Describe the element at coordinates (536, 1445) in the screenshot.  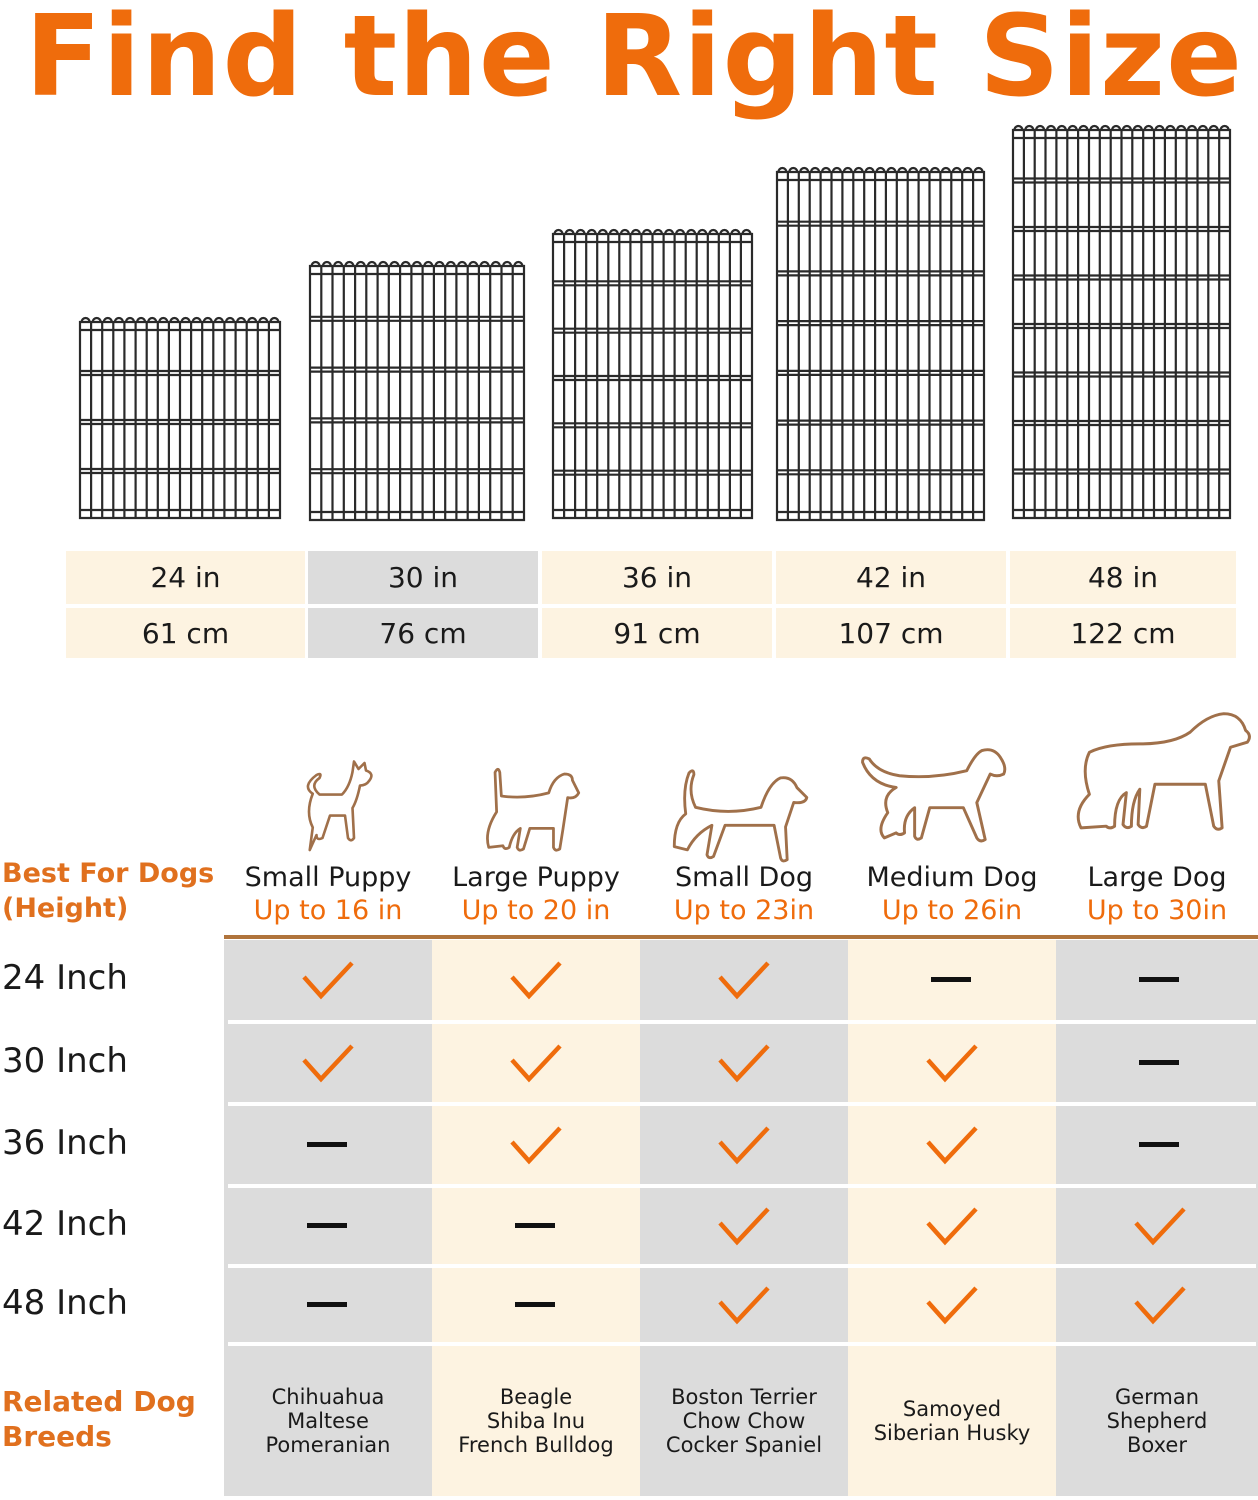
I see `breed-name: French Bulldog` at that location.